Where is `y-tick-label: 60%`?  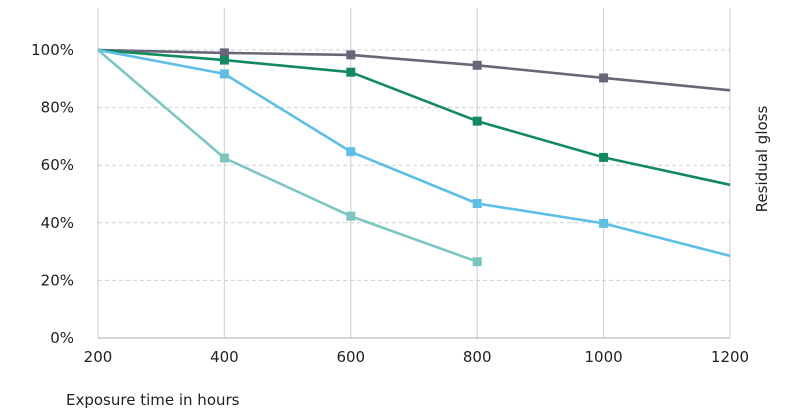
y-tick-label: 60% is located at coordinates (57, 165).